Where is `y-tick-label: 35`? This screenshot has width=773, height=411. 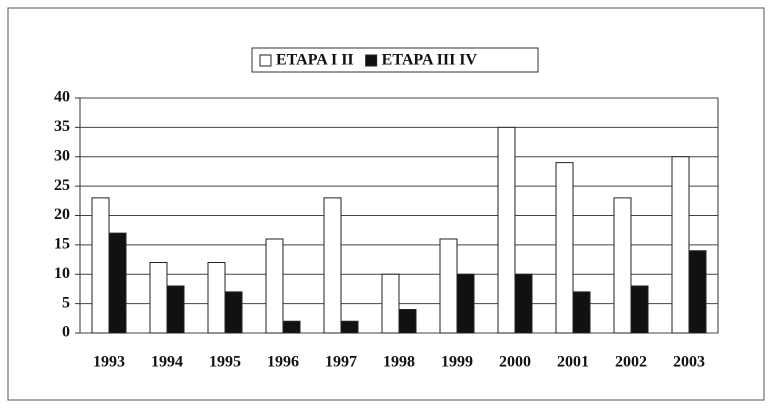 y-tick-label: 35 is located at coordinates (62, 126).